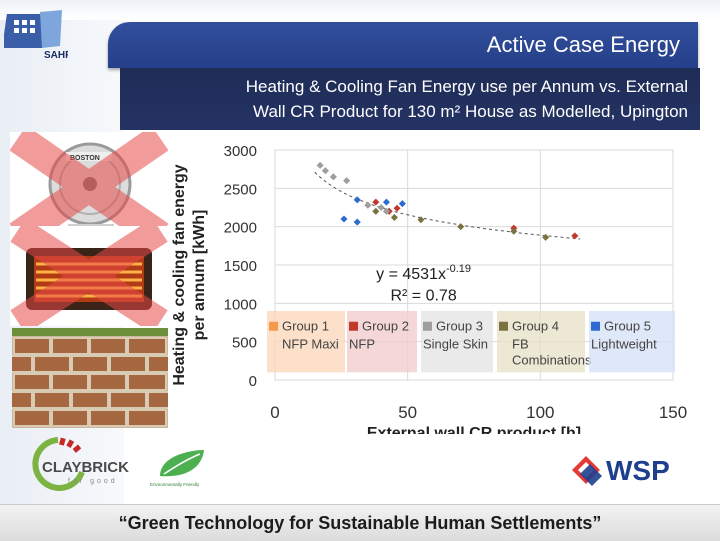  What do you see at coordinates (310, 344) in the screenshot?
I see `legend-desc-label: NFP Maxi` at bounding box center [310, 344].